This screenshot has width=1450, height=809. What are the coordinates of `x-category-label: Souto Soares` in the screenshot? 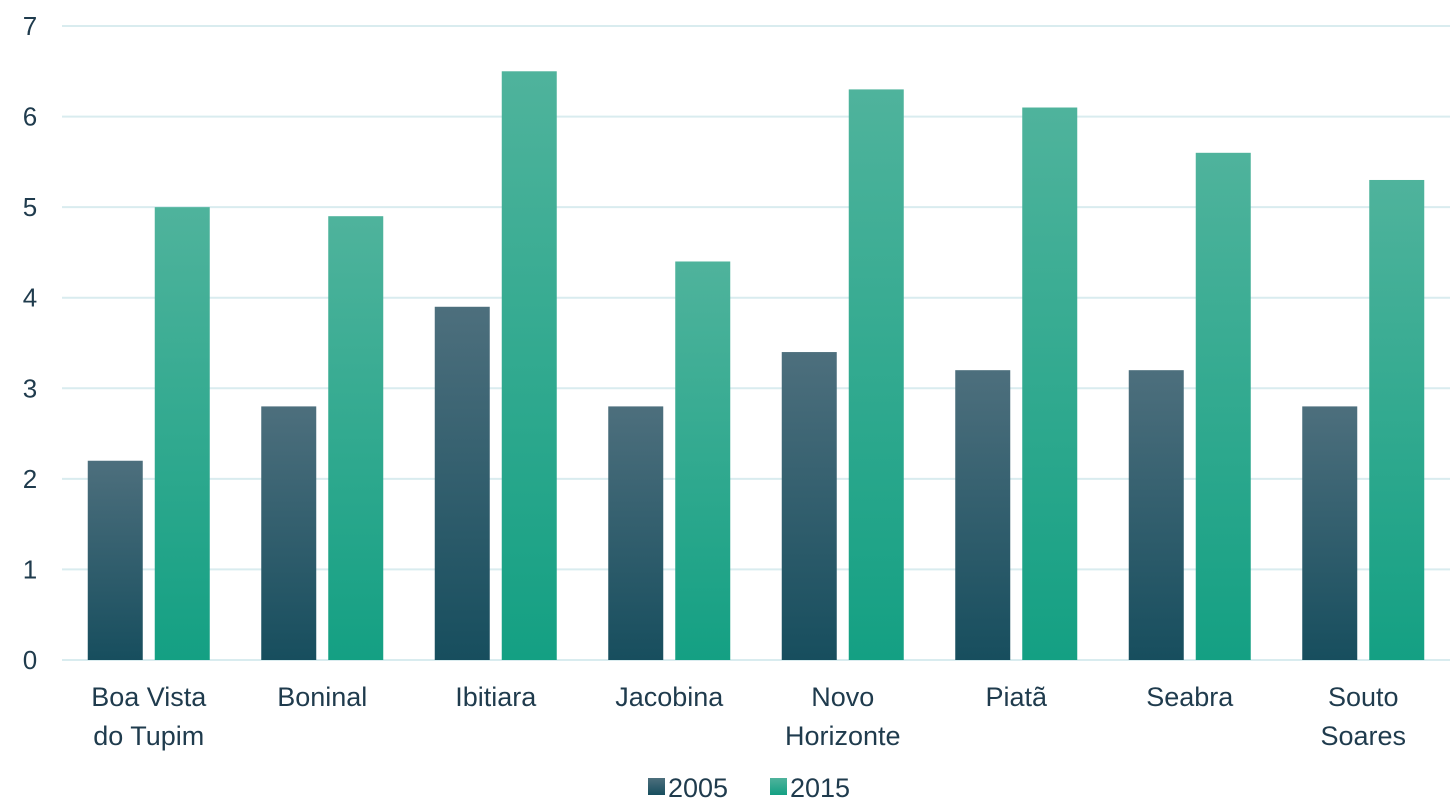 It's located at (1363, 716).